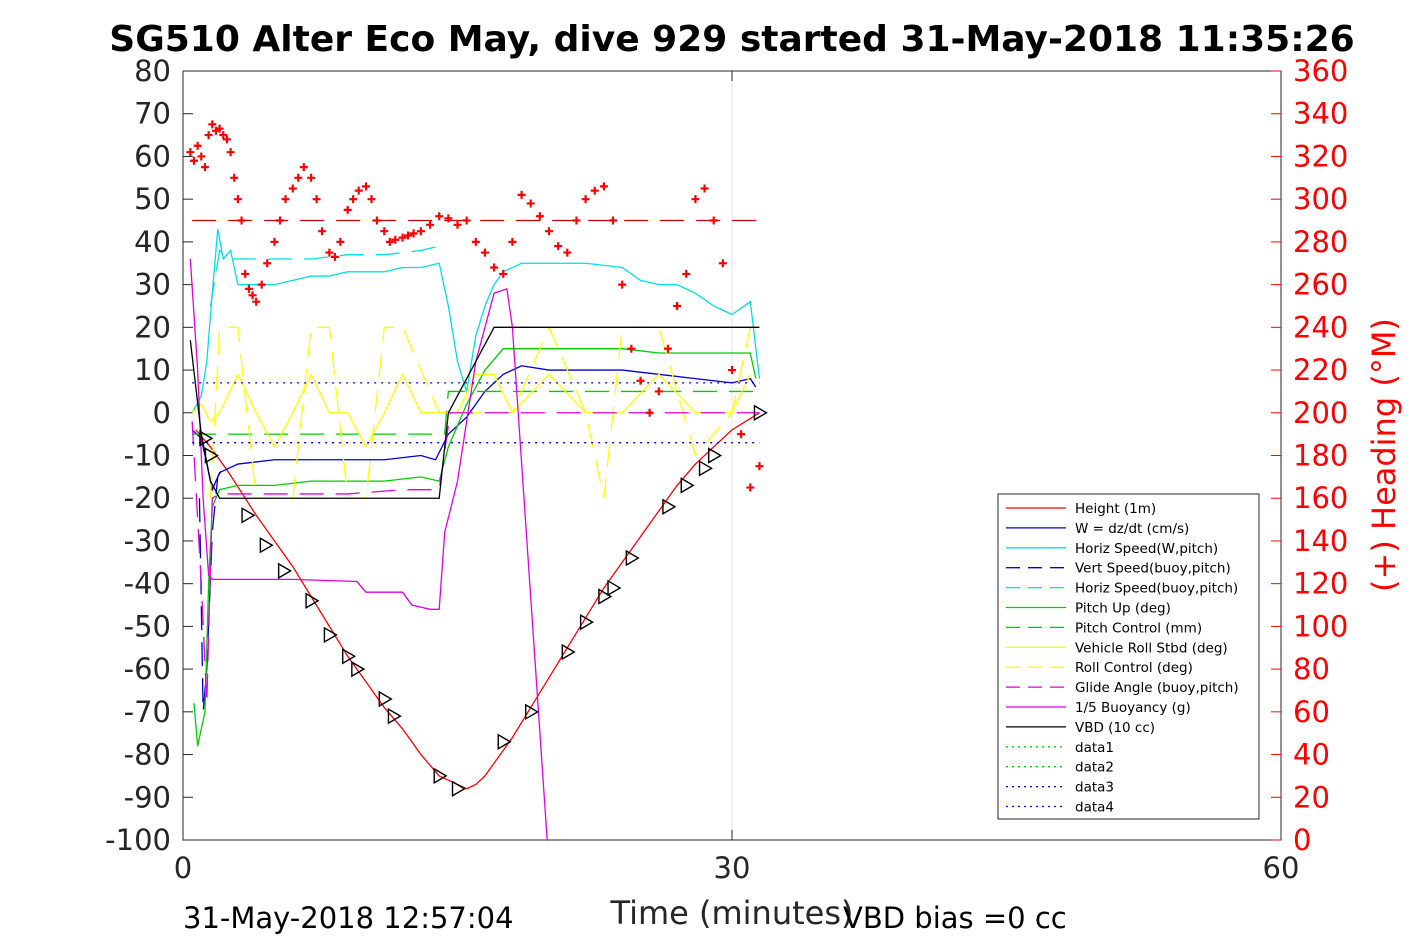 The width and height of the screenshot is (1417, 945). What do you see at coordinates (1320, 199) in the screenshot?
I see `y-right-tick-label: 300` at bounding box center [1320, 199].